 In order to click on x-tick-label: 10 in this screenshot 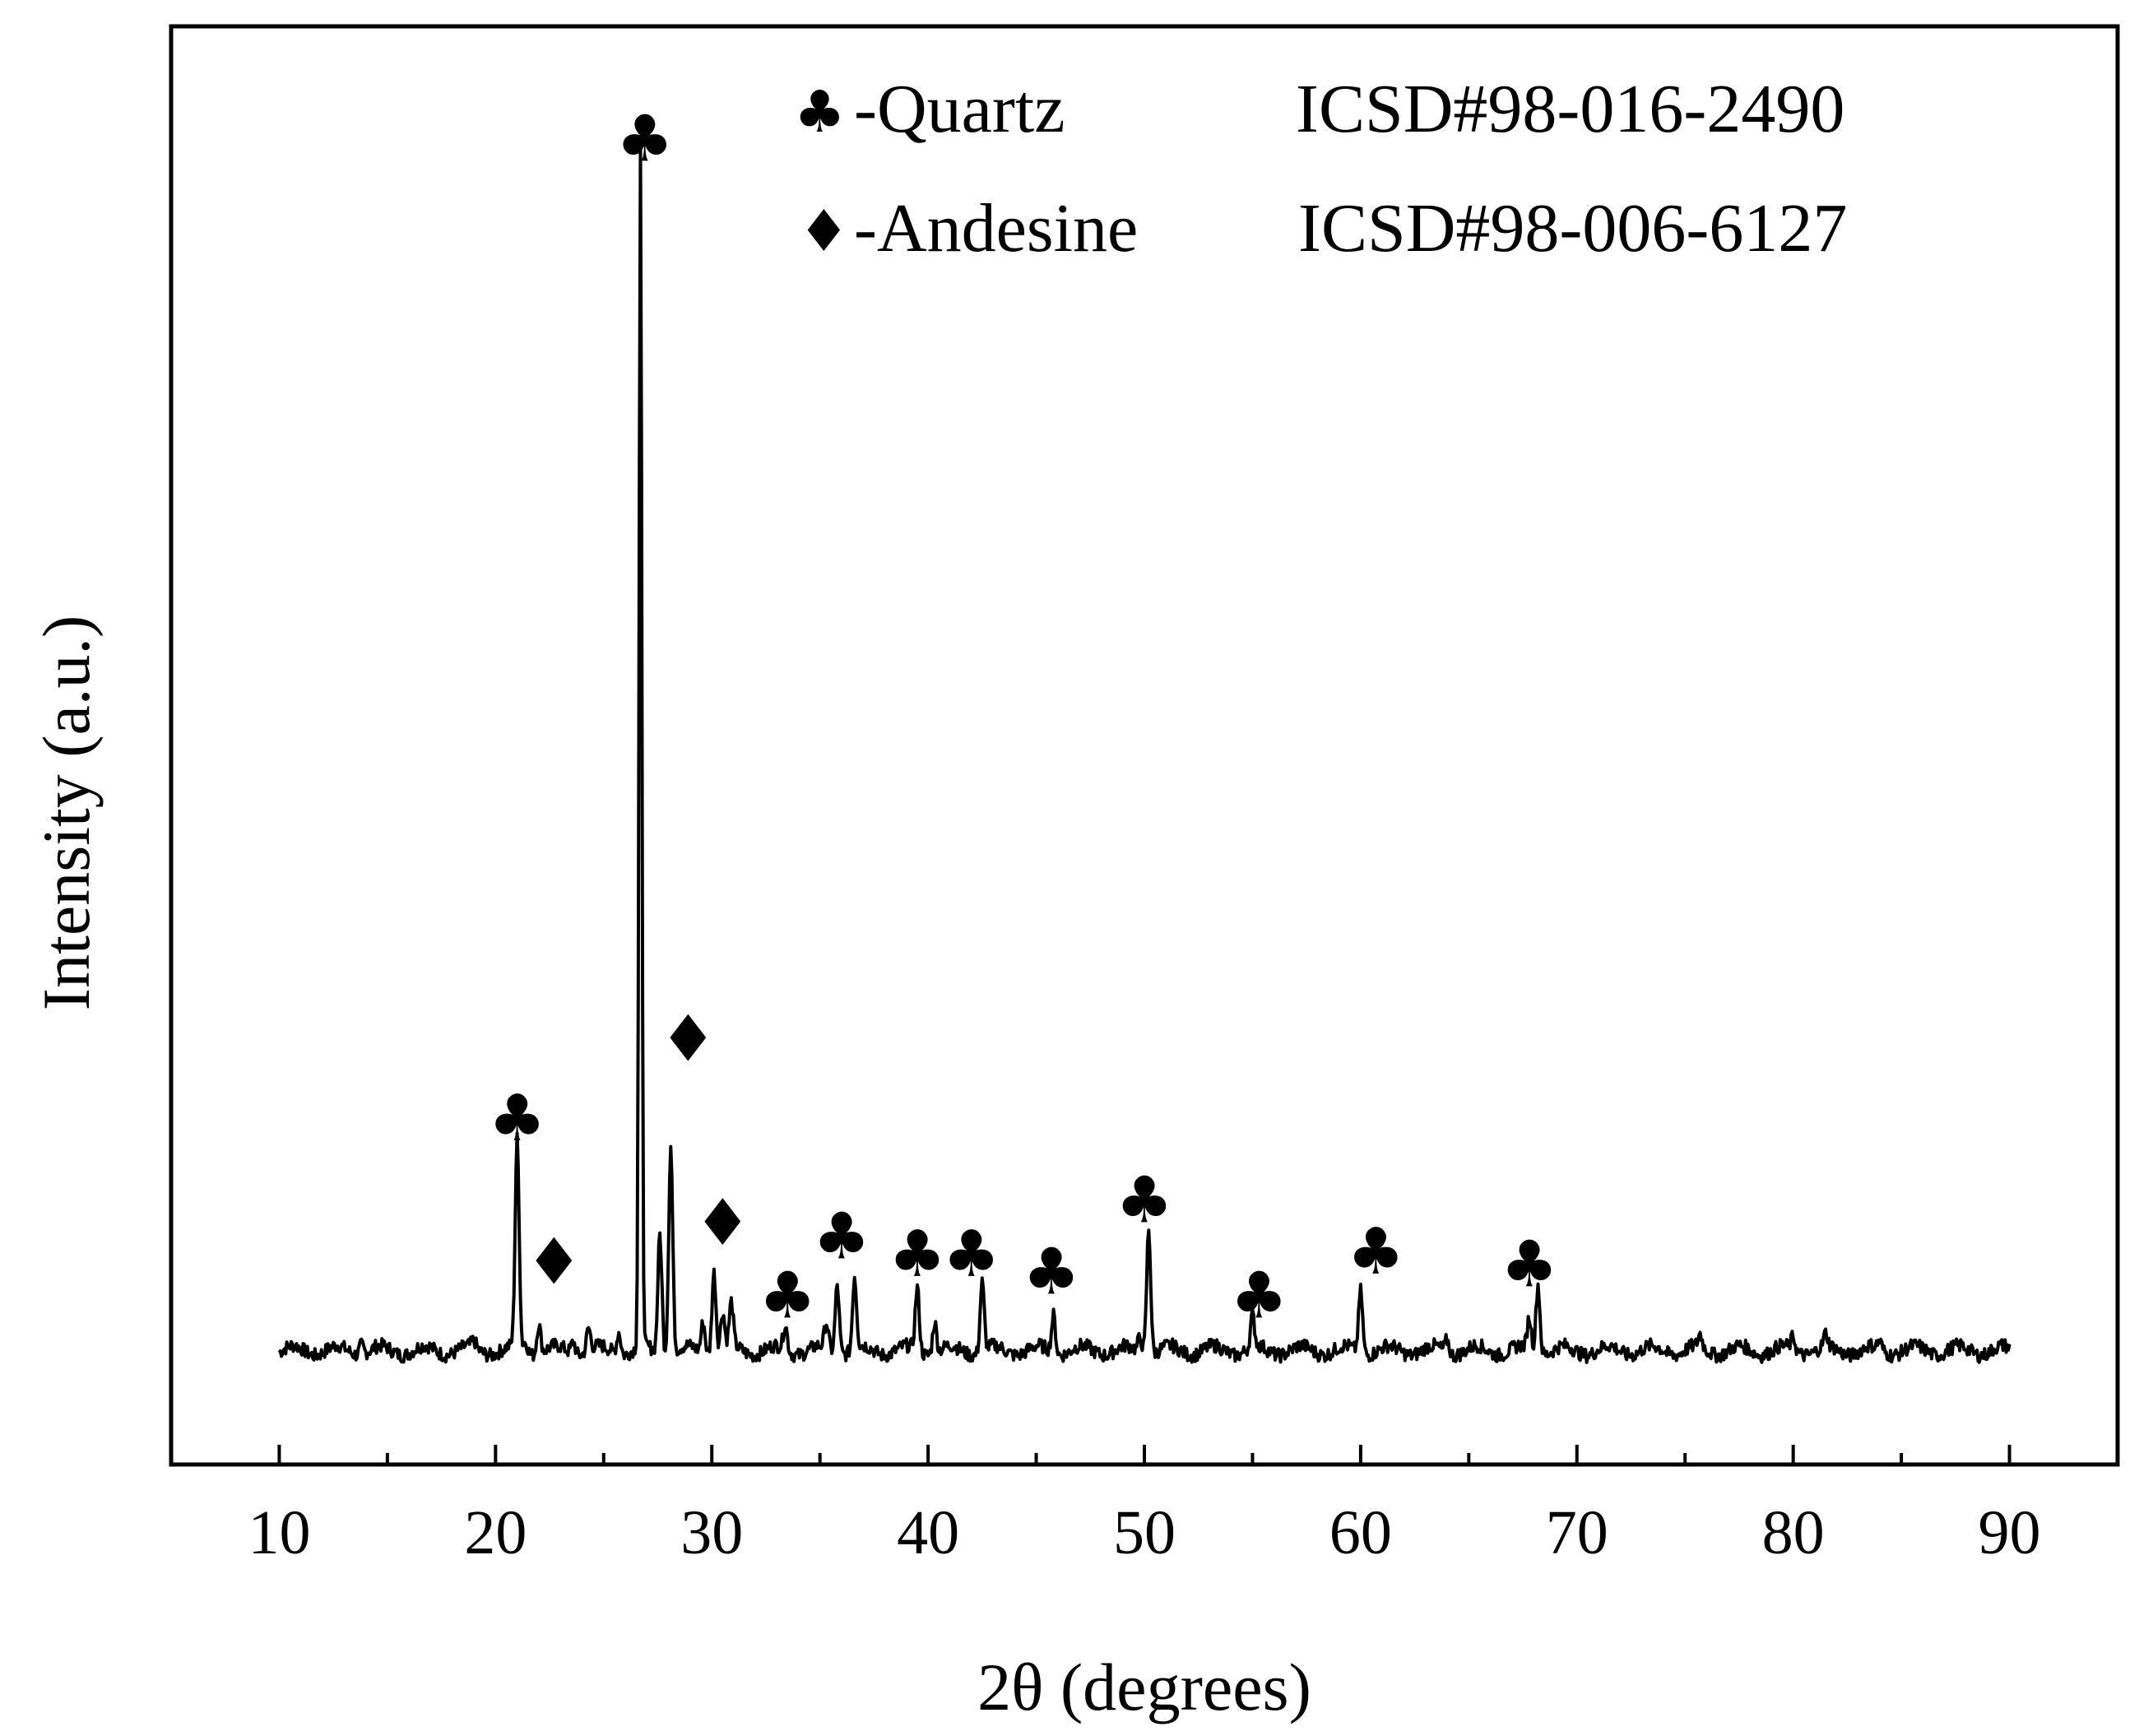, I will do `click(279, 1532)`.